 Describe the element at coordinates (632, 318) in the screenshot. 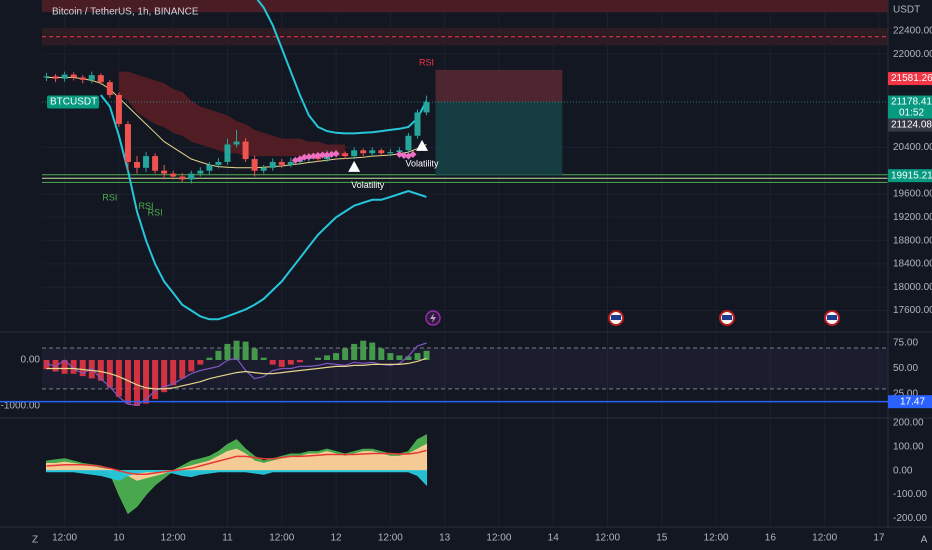

I see `event-icons` at that location.